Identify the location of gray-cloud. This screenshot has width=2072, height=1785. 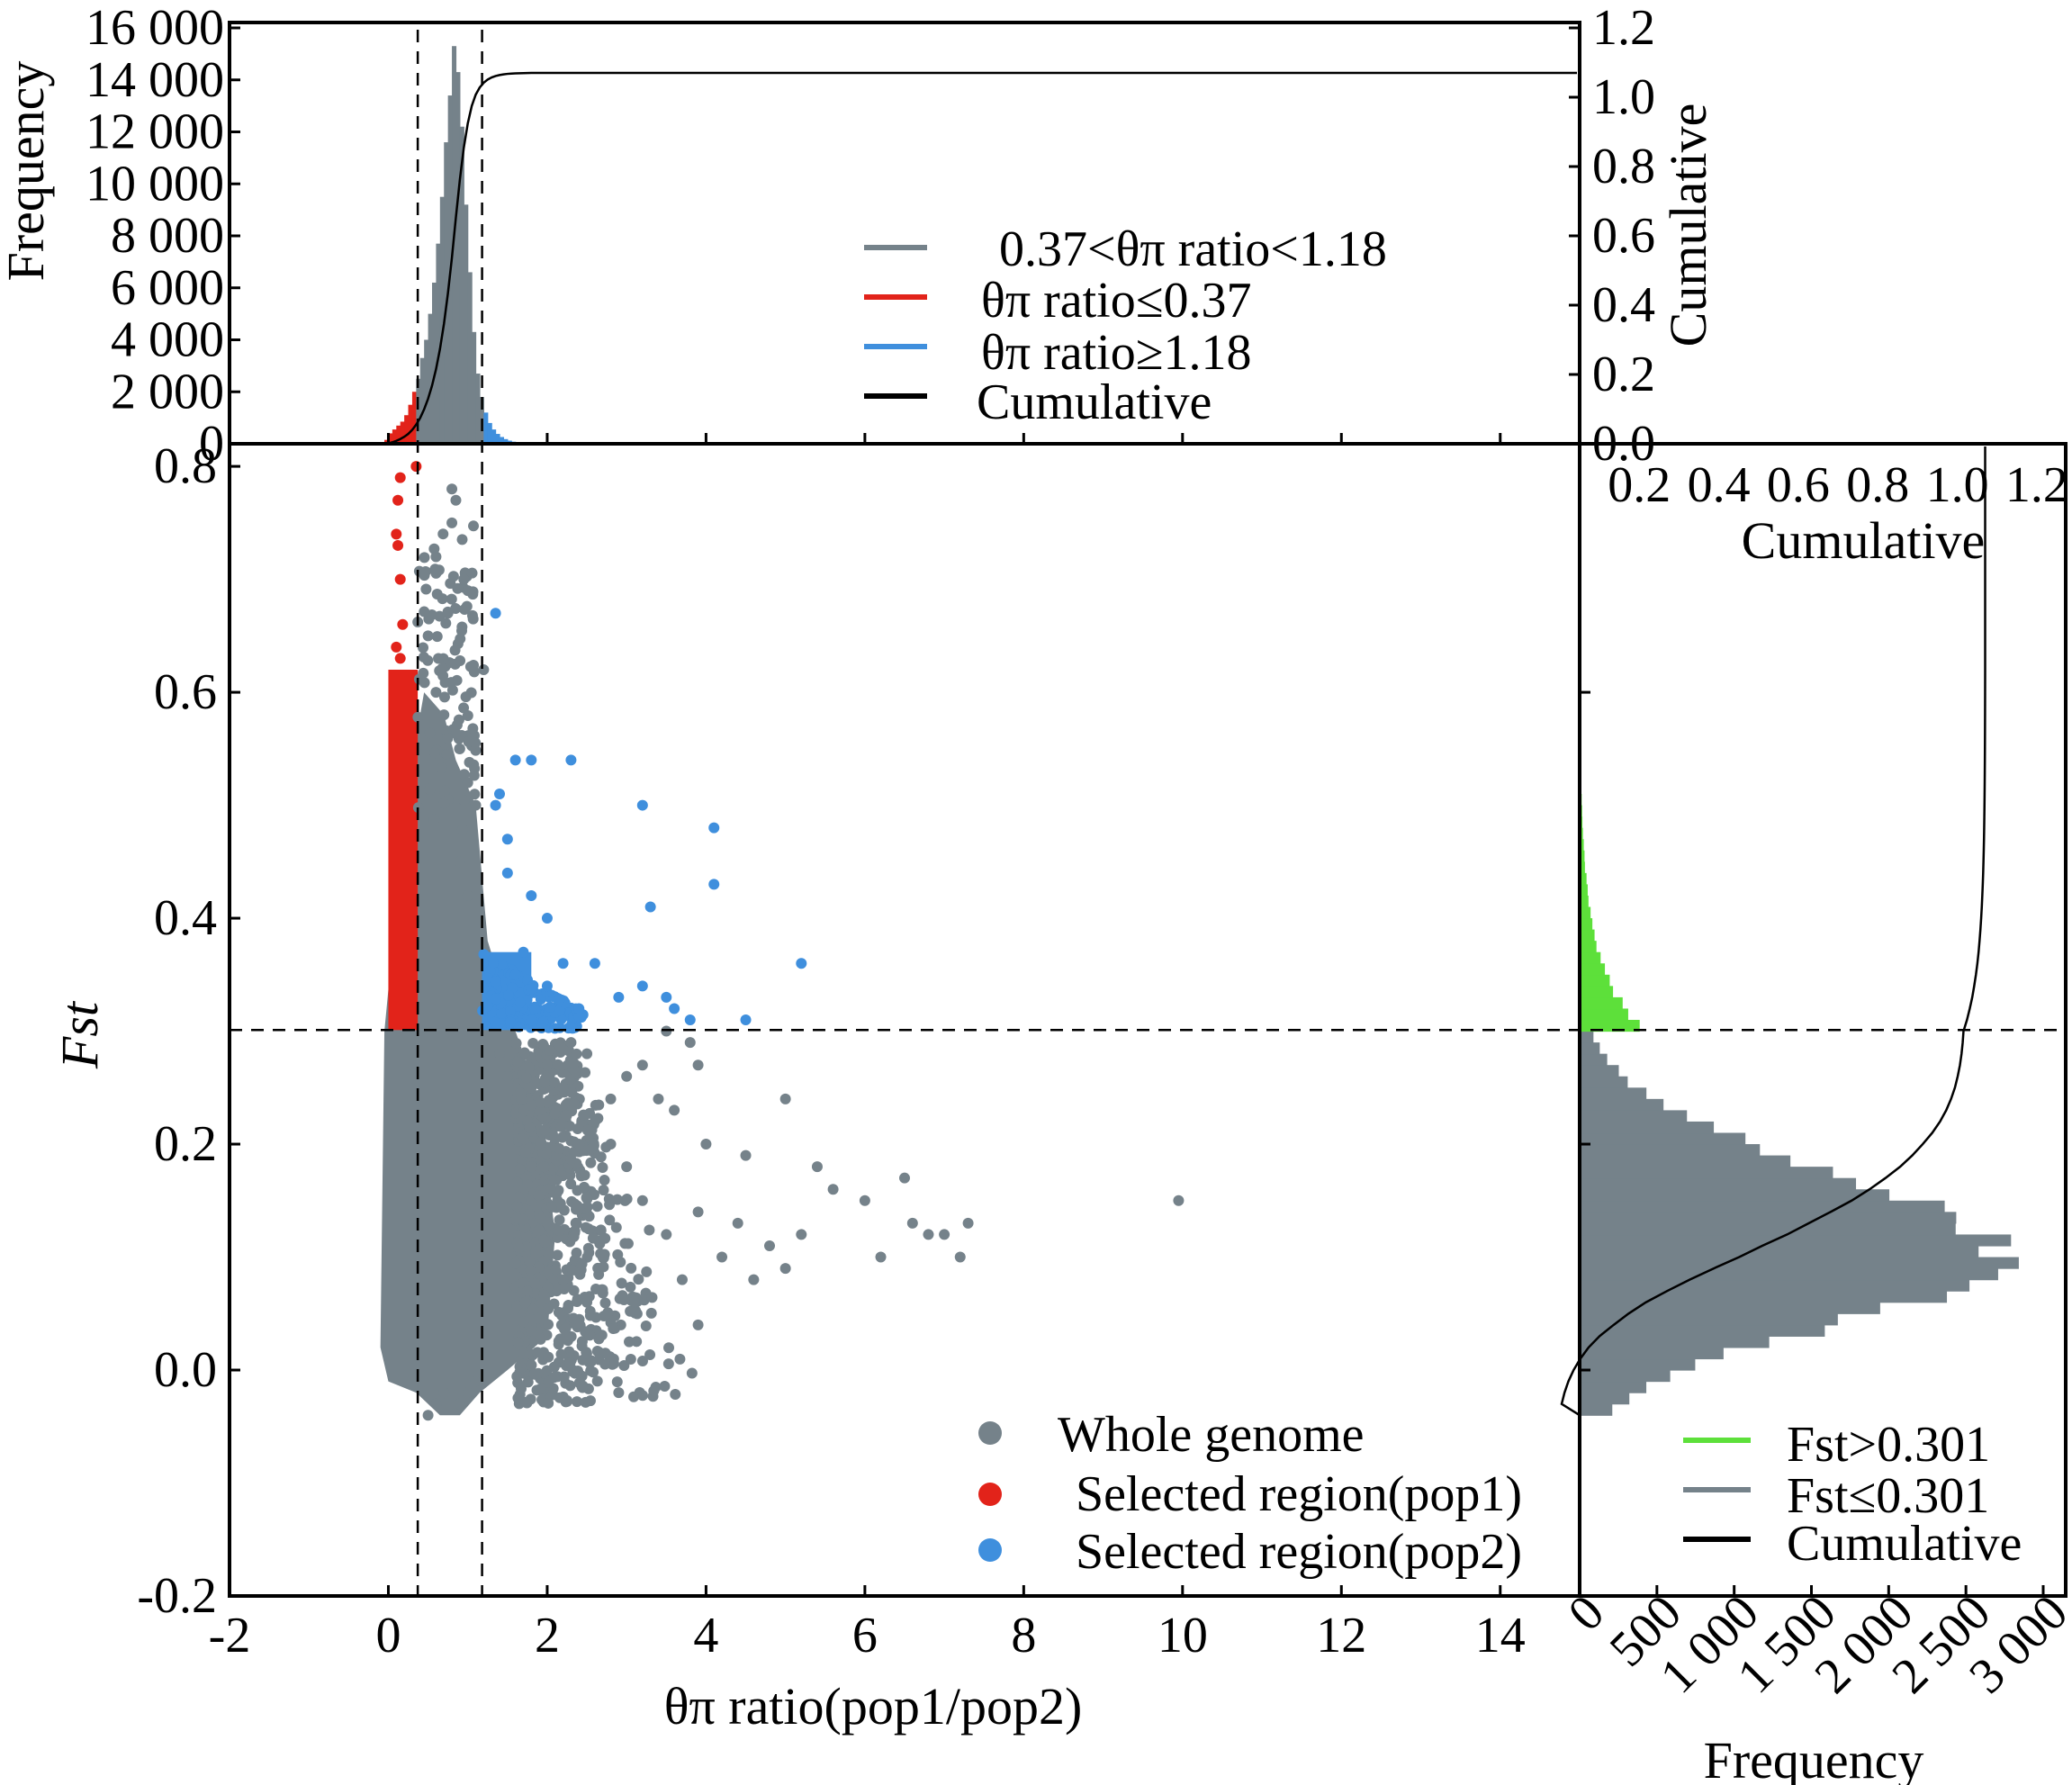
(468, 1054).